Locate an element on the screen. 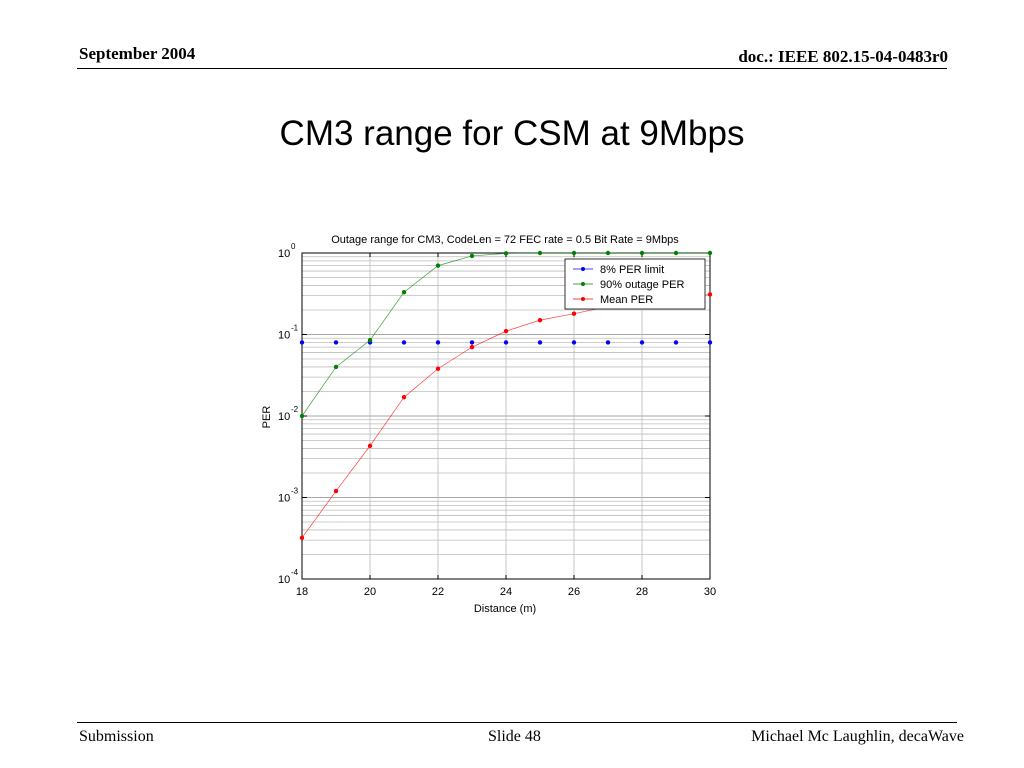 The width and height of the screenshot is (1024, 768). y-tick-exponent: -3 is located at coordinates (295, 491).